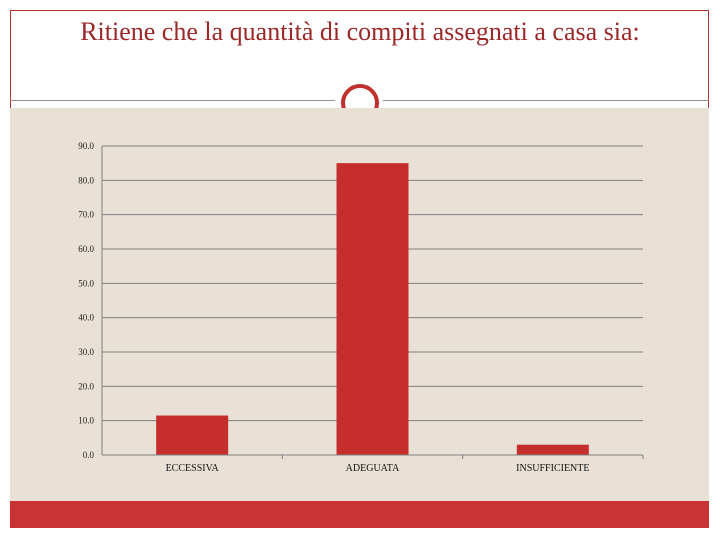  I want to click on y-tick-label: 80.0, so click(86, 180).